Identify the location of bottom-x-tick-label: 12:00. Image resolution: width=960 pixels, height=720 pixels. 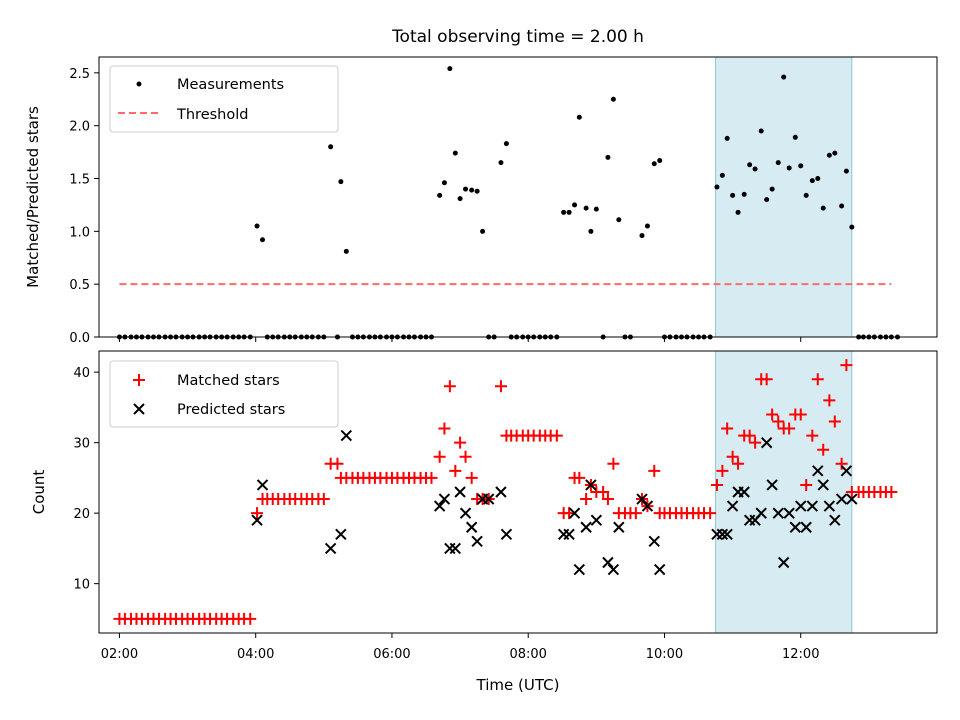
(800, 654).